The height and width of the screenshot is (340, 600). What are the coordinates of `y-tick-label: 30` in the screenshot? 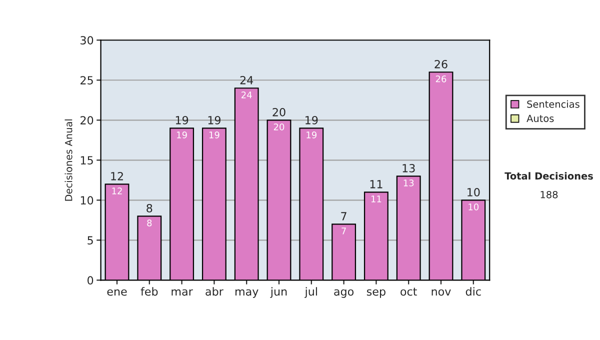 It's located at (87, 40).